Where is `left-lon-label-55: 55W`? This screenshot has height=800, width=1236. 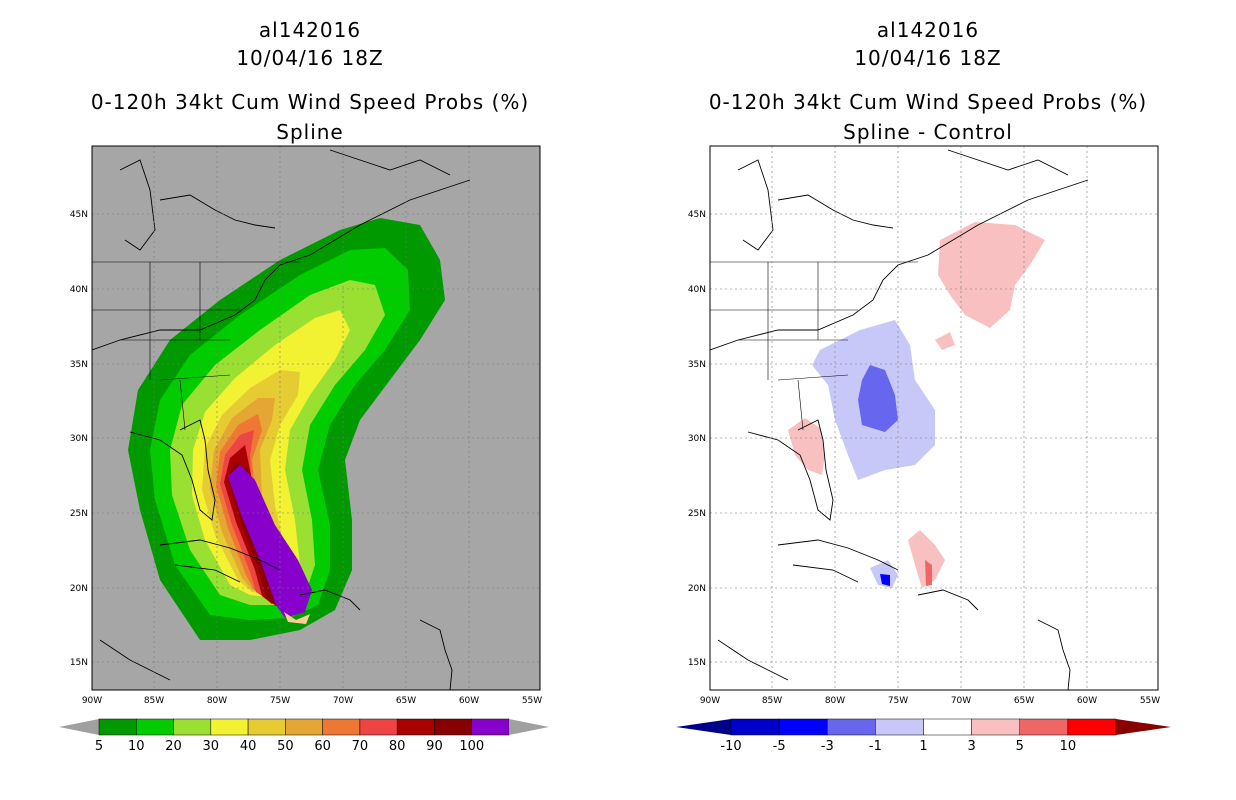
left-lon-label-55: 55W is located at coordinates (532, 701).